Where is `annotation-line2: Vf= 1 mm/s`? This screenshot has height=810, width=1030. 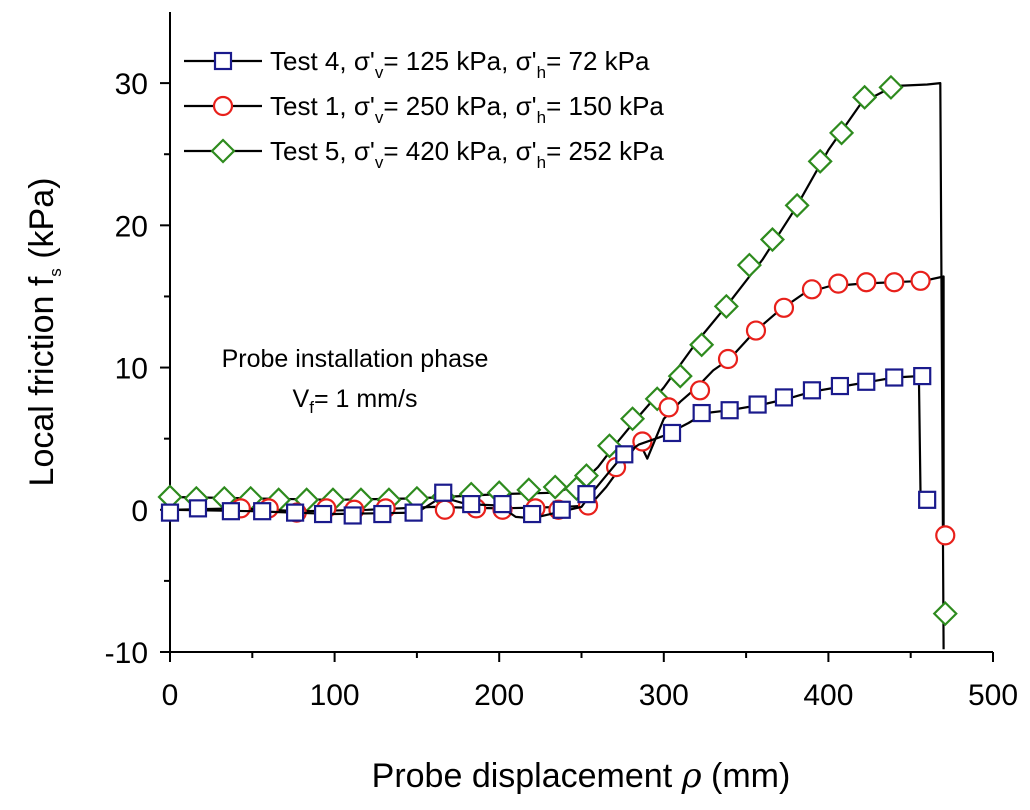 annotation-line2: Vf= 1 mm/s is located at coordinates (355, 401).